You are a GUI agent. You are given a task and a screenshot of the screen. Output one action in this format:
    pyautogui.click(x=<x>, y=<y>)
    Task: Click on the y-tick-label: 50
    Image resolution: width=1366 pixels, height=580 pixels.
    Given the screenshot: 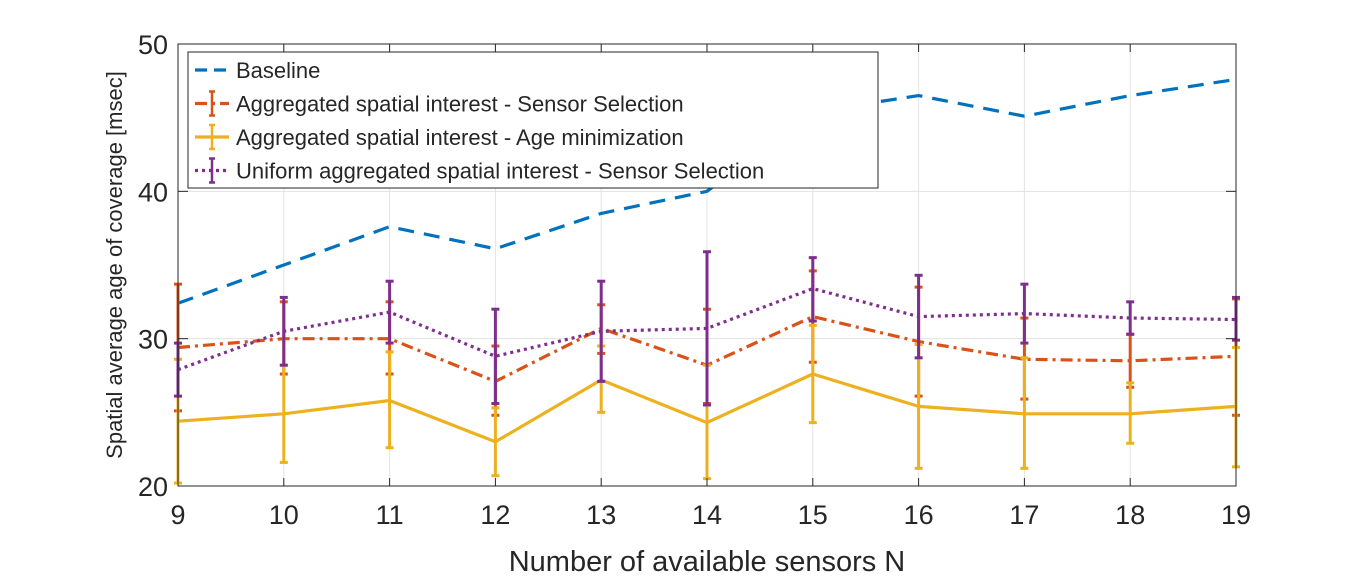 What is the action you would take?
    pyautogui.click(x=153, y=45)
    